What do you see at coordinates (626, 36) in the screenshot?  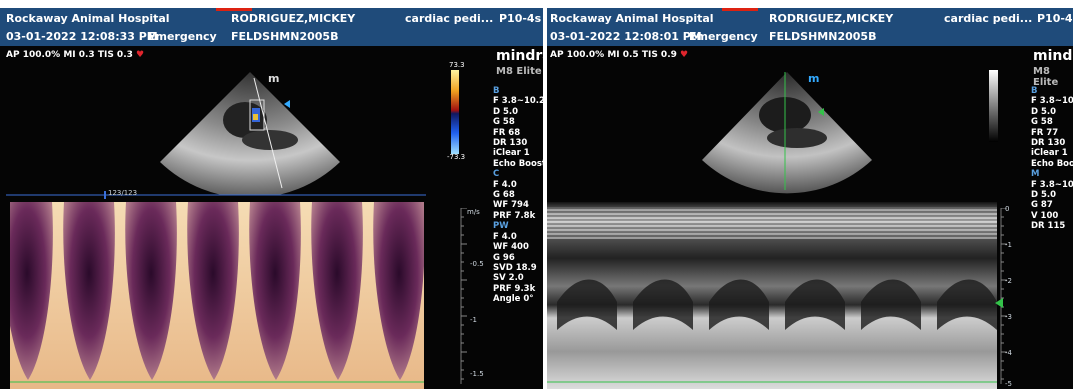 I see `exam-datetime: 03-01-2022 12:08:01 PM` at bounding box center [626, 36].